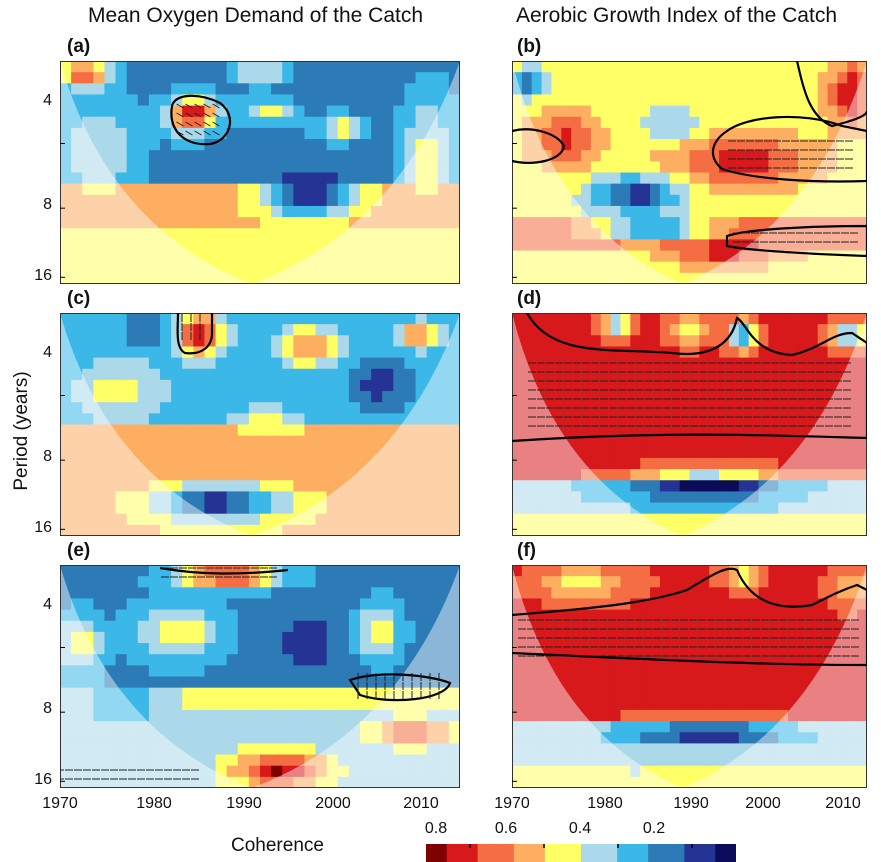 Image resolution: width=881 pixels, height=862 pixels. I want to click on cone-of-influence-right, so click(774, 424).